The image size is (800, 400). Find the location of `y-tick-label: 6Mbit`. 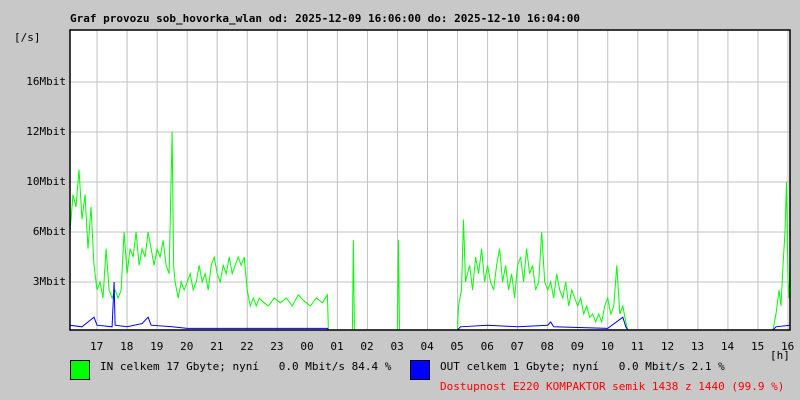

y-tick-label: 6Mbit is located at coordinates (49, 231).